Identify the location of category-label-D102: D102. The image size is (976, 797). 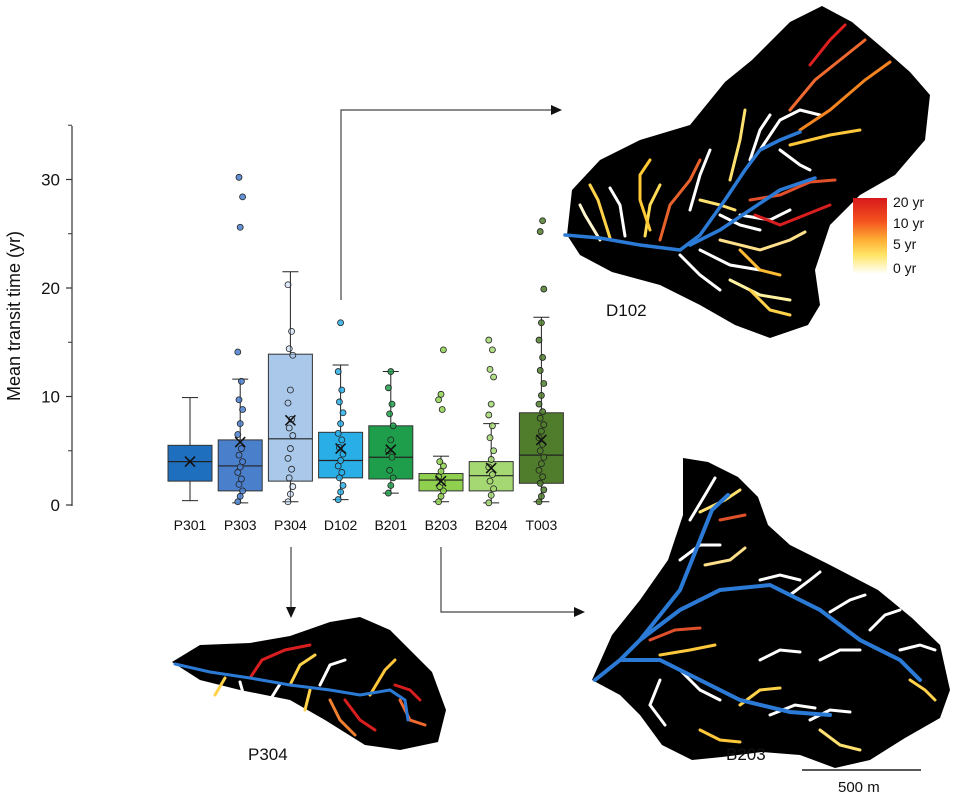
(341, 525).